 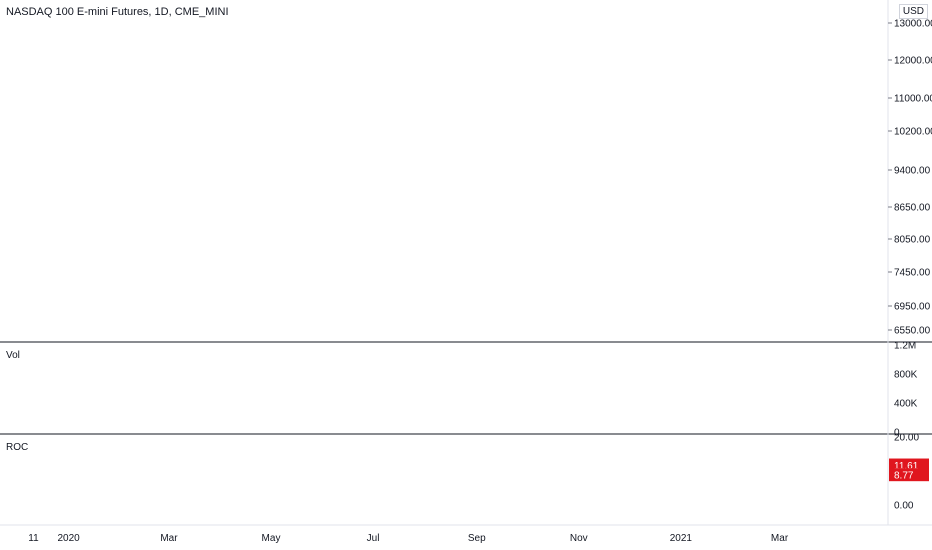 What do you see at coordinates (117, 12) in the screenshot?
I see `chart-title: NASDAQ 100 E-mini Futures, 1D, CME_MINI` at bounding box center [117, 12].